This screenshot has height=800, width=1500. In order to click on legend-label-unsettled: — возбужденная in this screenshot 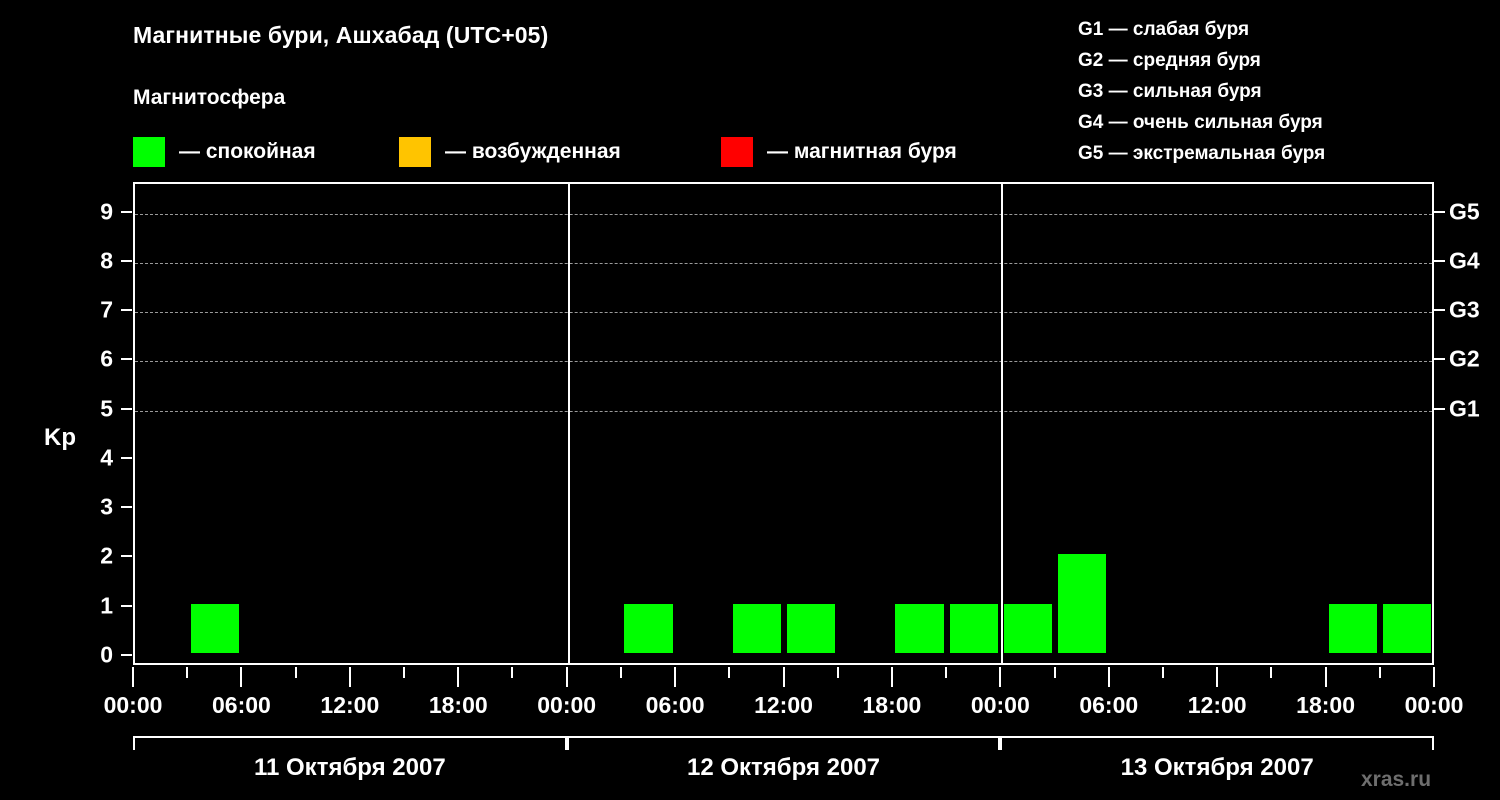, I will do `click(533, 151)`.